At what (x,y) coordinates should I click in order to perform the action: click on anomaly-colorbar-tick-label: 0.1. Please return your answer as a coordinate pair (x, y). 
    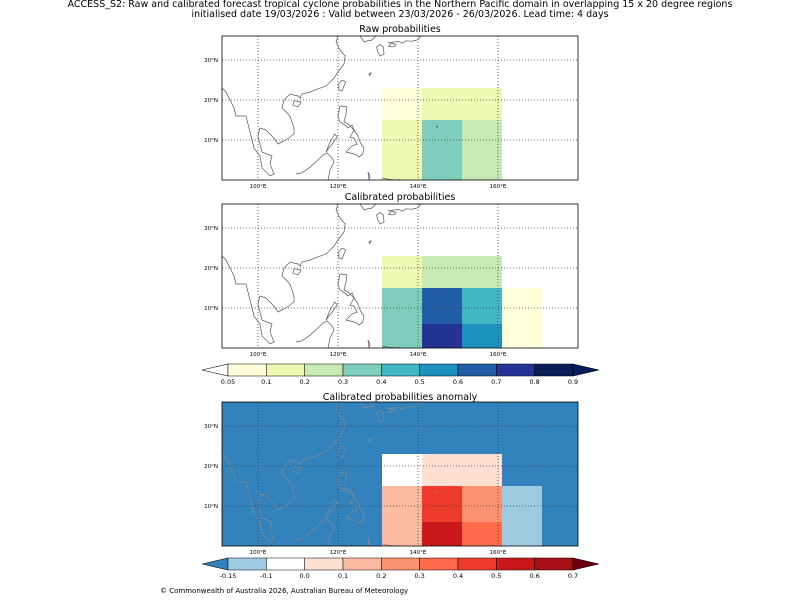
    Looking at the image, I should click on (343, 576).